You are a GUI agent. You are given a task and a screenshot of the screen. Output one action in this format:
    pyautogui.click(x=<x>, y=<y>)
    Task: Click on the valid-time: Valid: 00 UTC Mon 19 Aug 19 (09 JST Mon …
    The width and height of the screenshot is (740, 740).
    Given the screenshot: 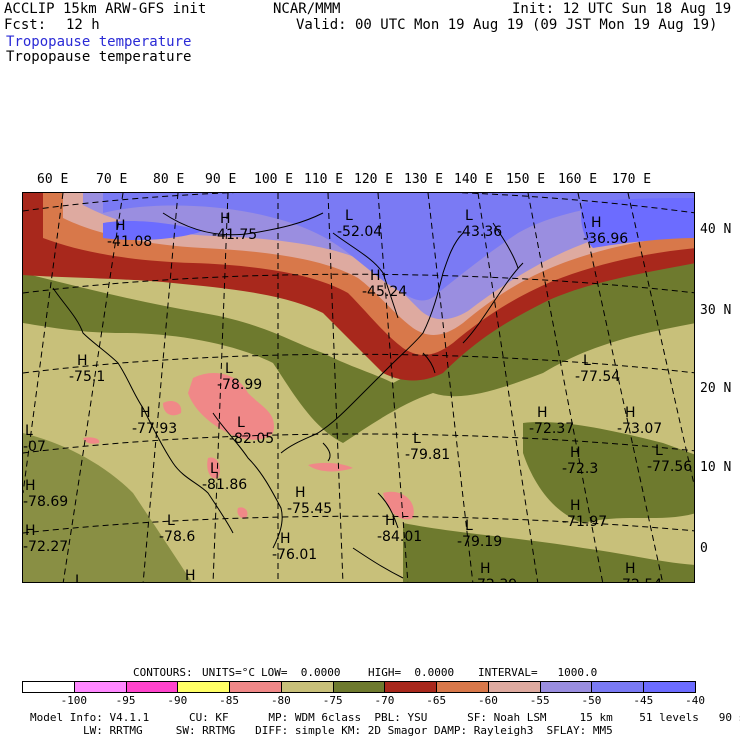 What is the action you would take?
    pyautogui.click(x=507, y=25)
    